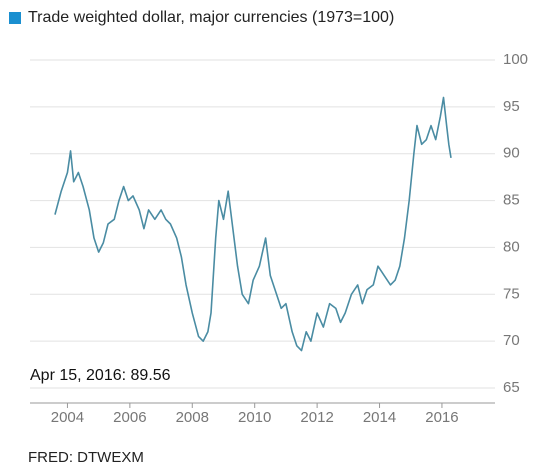 This screenshot has height=475, width=538. I want to click on y-tick-label: 100, so click(515, 59).